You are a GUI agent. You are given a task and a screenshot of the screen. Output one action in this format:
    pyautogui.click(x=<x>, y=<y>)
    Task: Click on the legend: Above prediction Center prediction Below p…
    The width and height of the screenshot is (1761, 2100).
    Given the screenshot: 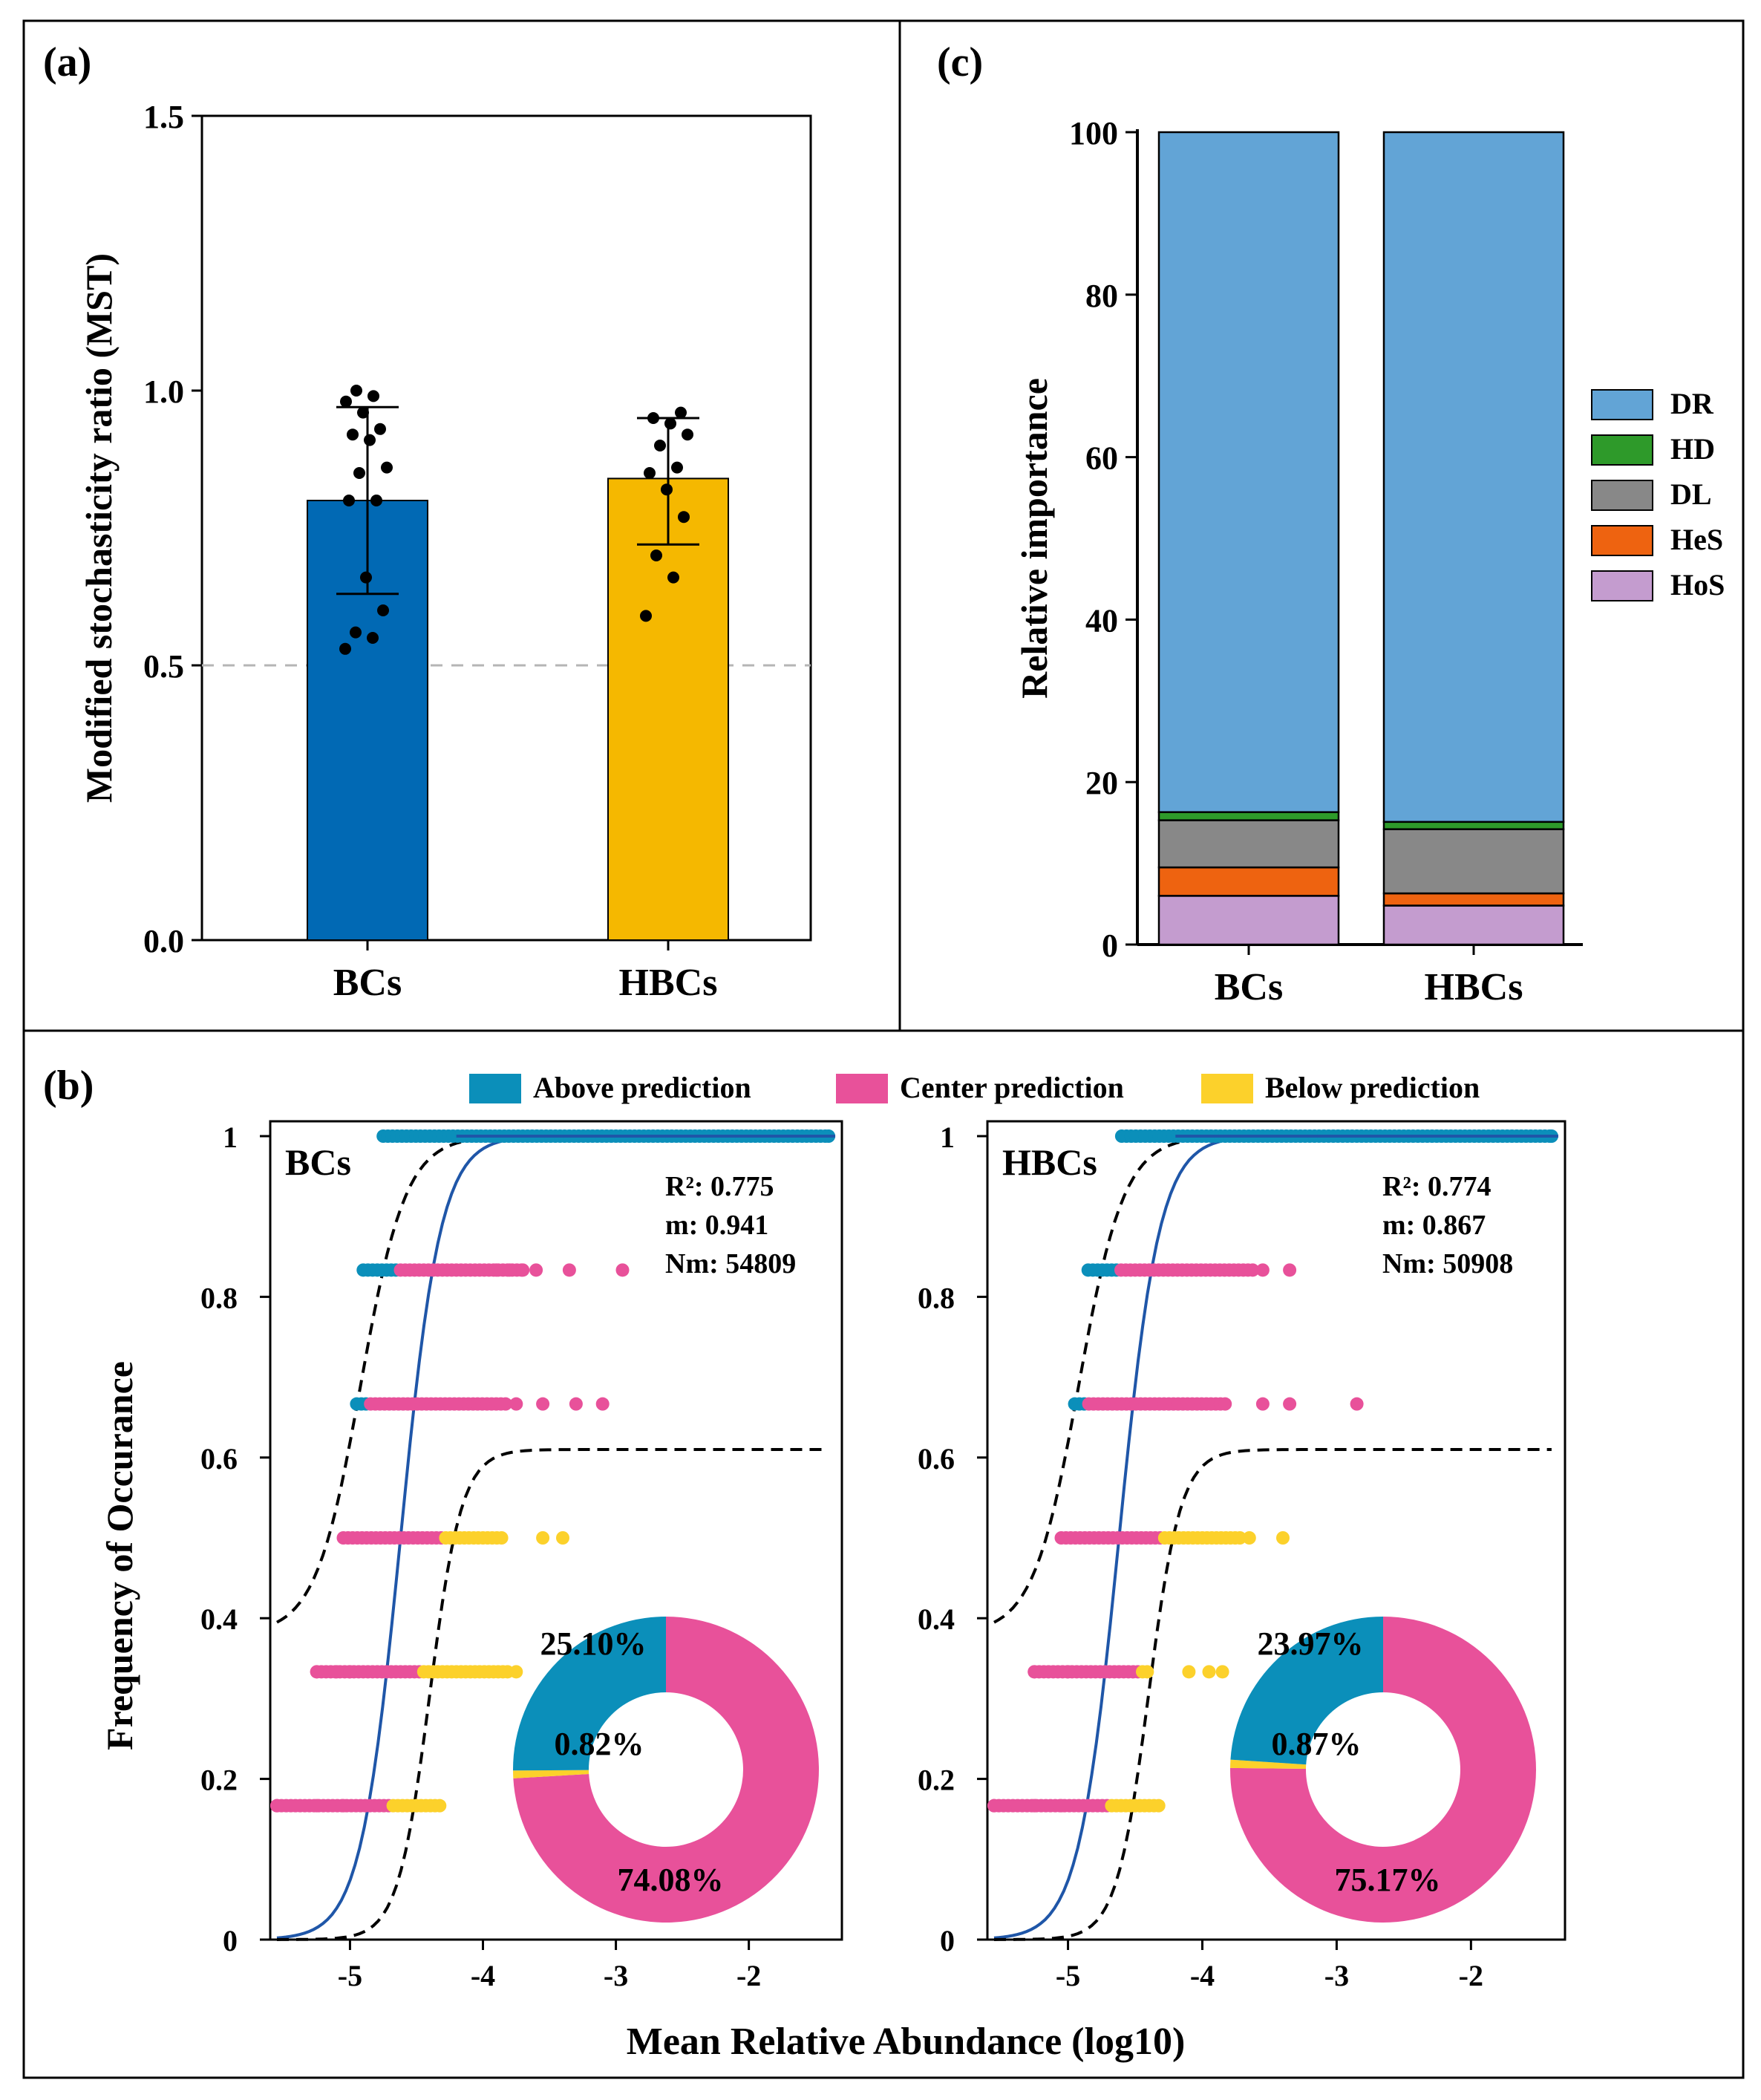 What is the action you would take?
    pyautogui.click(x=975, y=1087)
    